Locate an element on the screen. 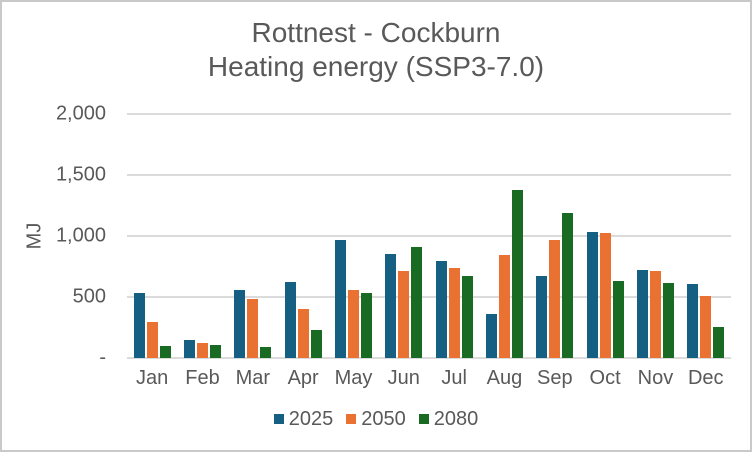  month-group-jun: Jun is located at coordinates (404, 251).